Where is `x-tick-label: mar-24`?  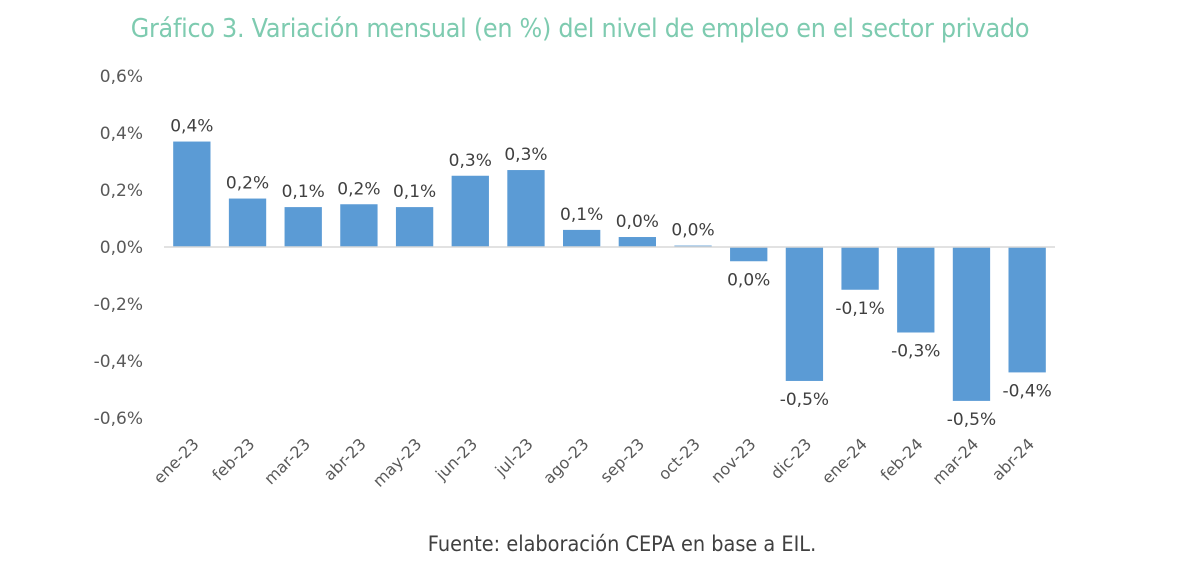 x-tick-label: mar-24 is located at coordinates (956, 461).